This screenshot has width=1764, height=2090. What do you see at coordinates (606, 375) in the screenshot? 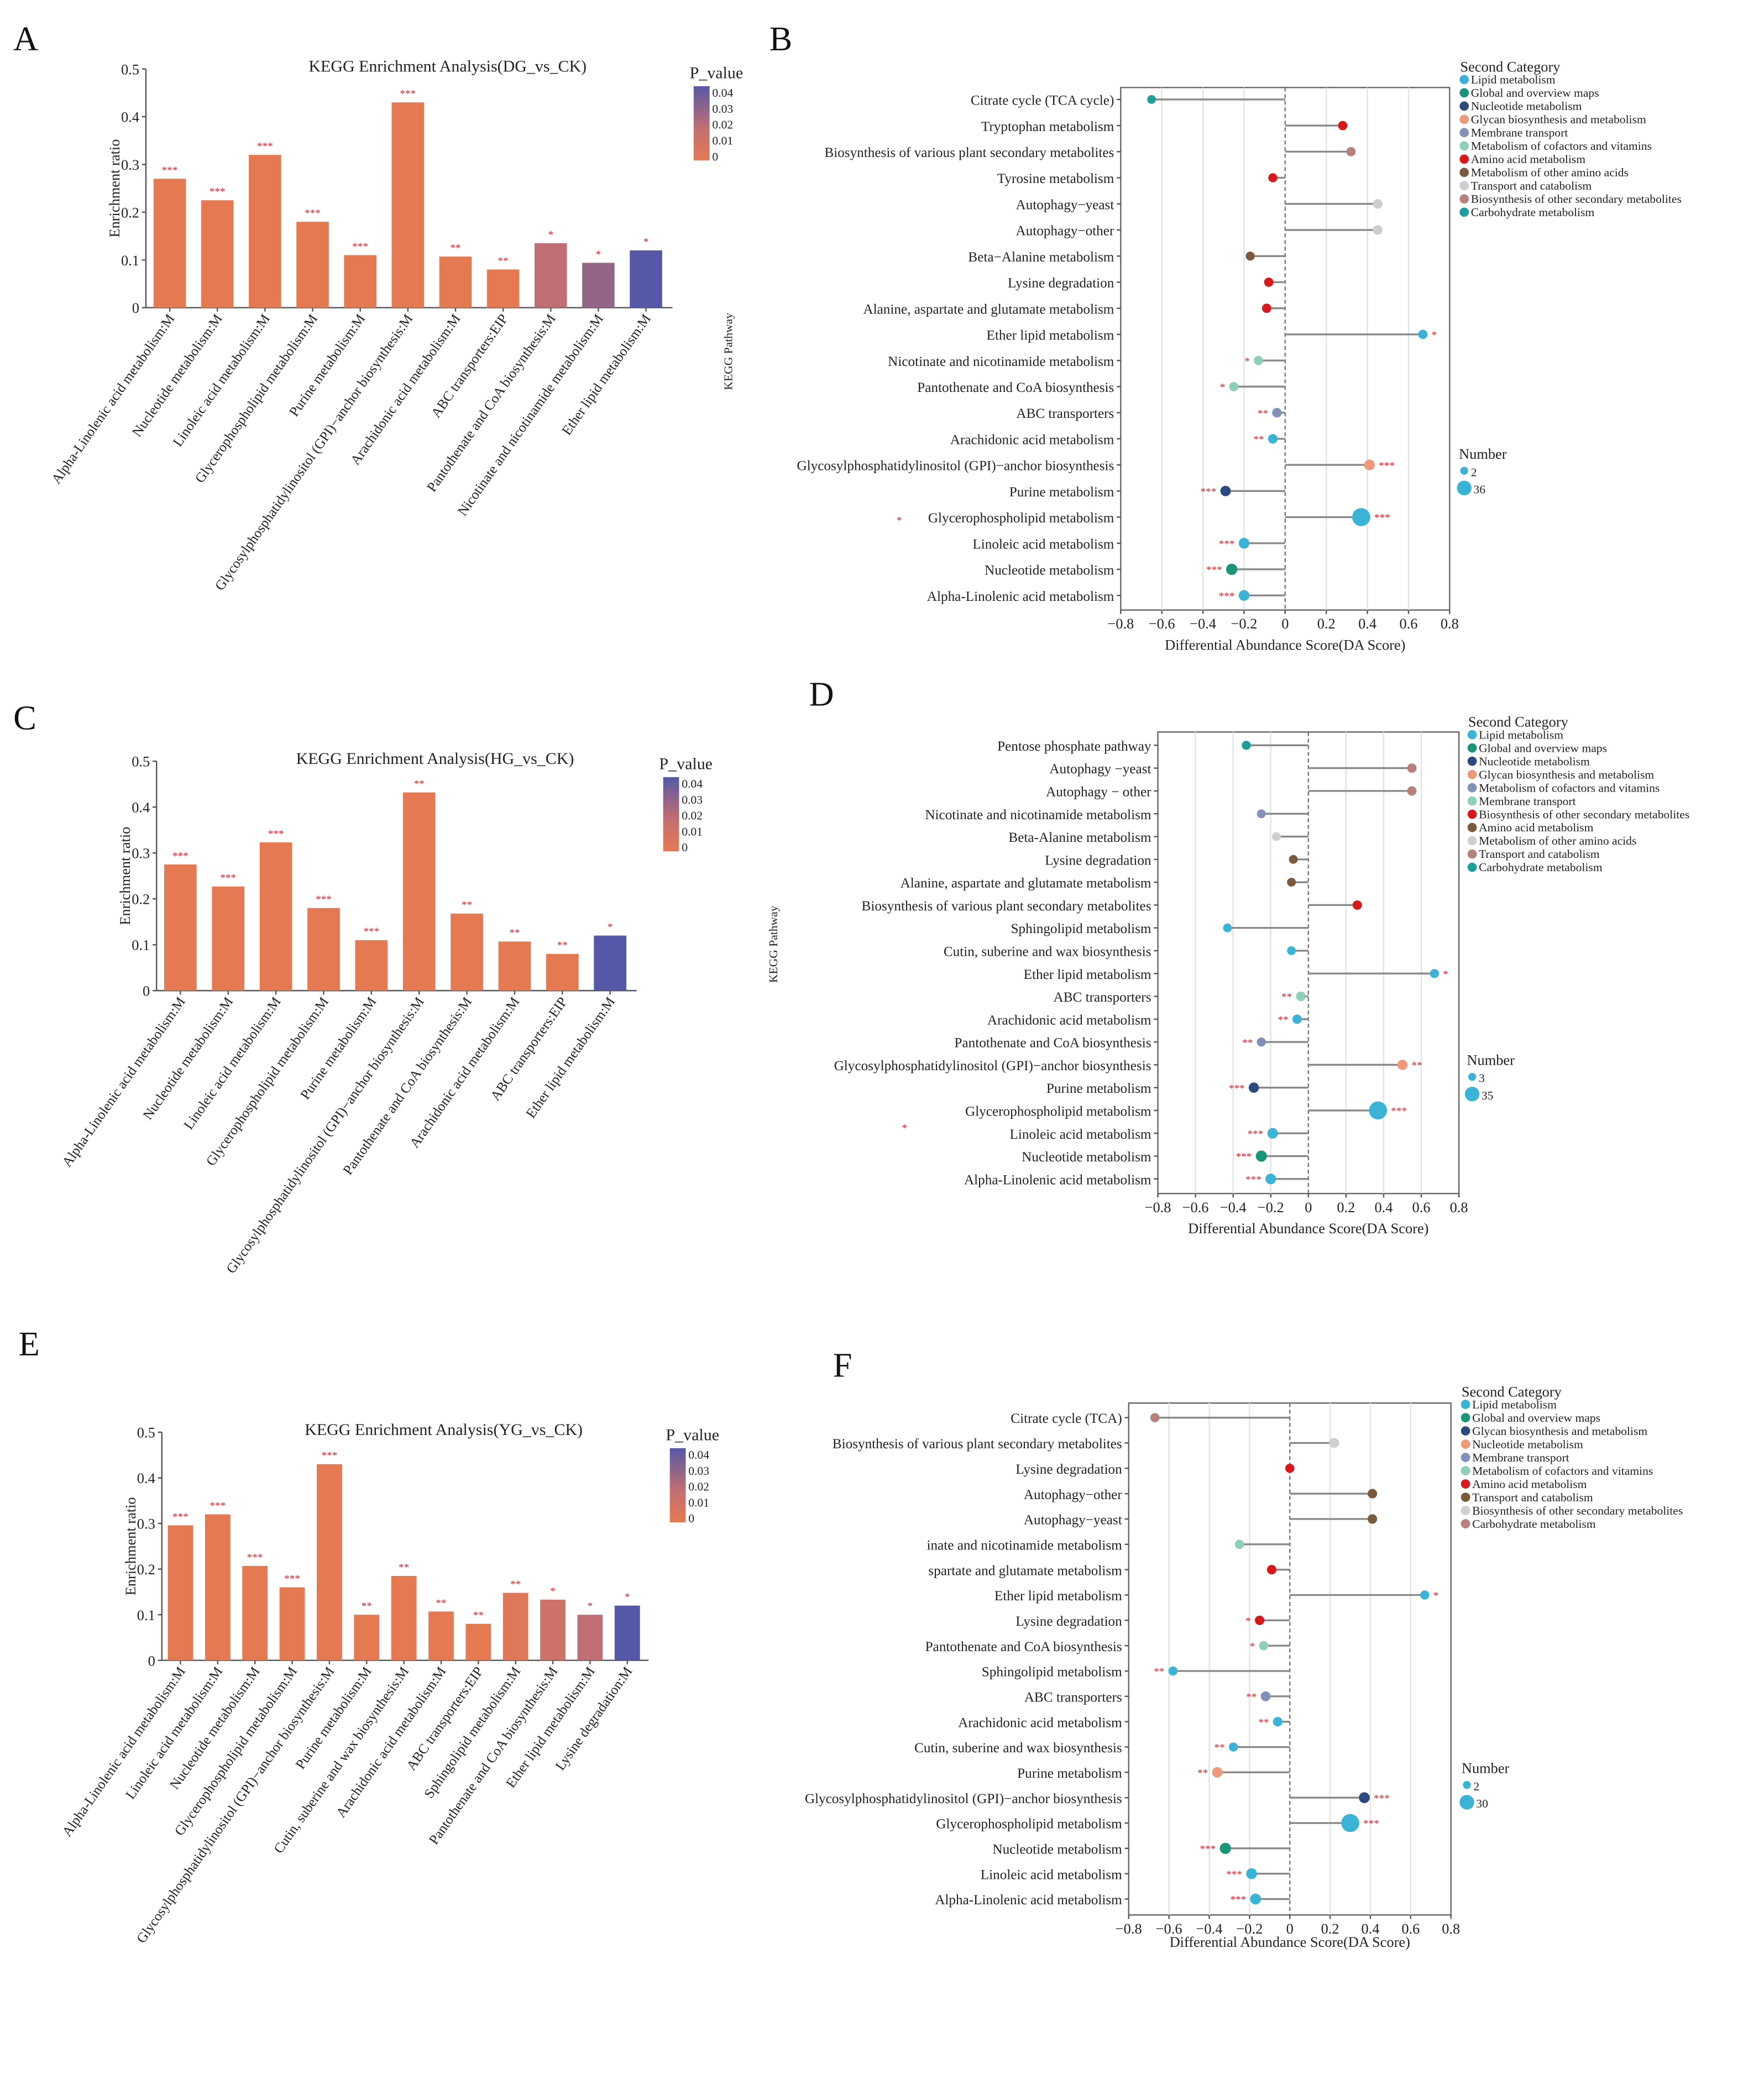
I see `x-tick-label: Ether lipid metabolism:M` at bounding box center [606, 375].